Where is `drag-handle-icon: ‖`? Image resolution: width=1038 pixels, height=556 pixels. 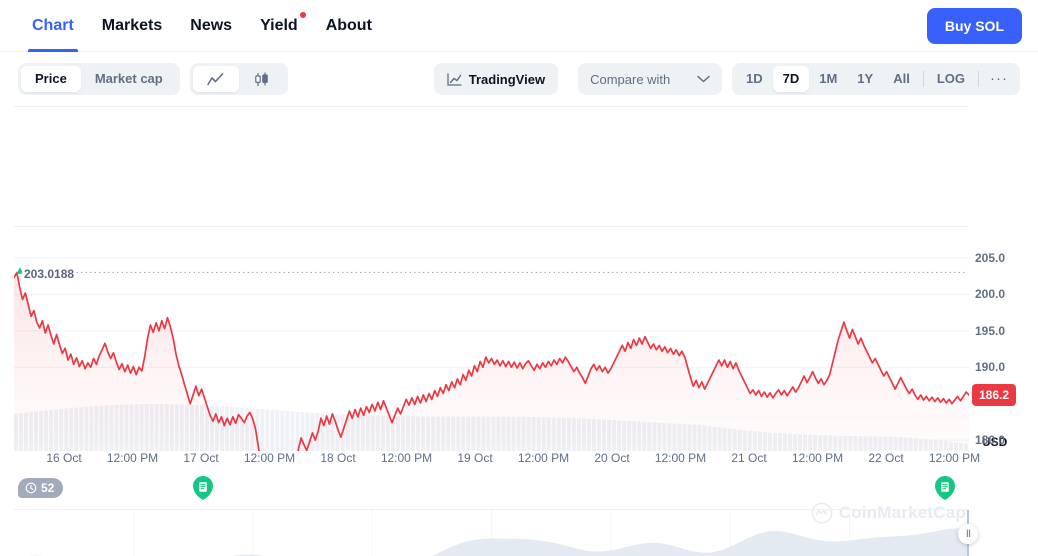
drag-handle-icon: ‖ is located at coordinates (968, 534).